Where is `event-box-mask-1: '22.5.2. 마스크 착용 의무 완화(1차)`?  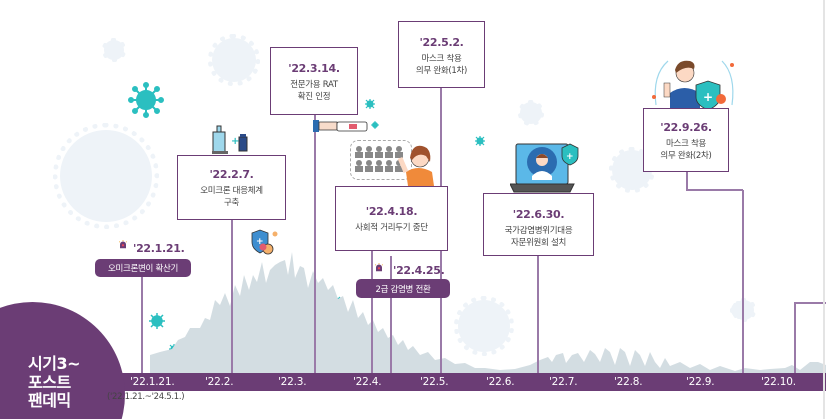
event-box-mask-1: '22.5.2. 마스크 착용 의무 완화(1차) is located at coordinates (441, 54).